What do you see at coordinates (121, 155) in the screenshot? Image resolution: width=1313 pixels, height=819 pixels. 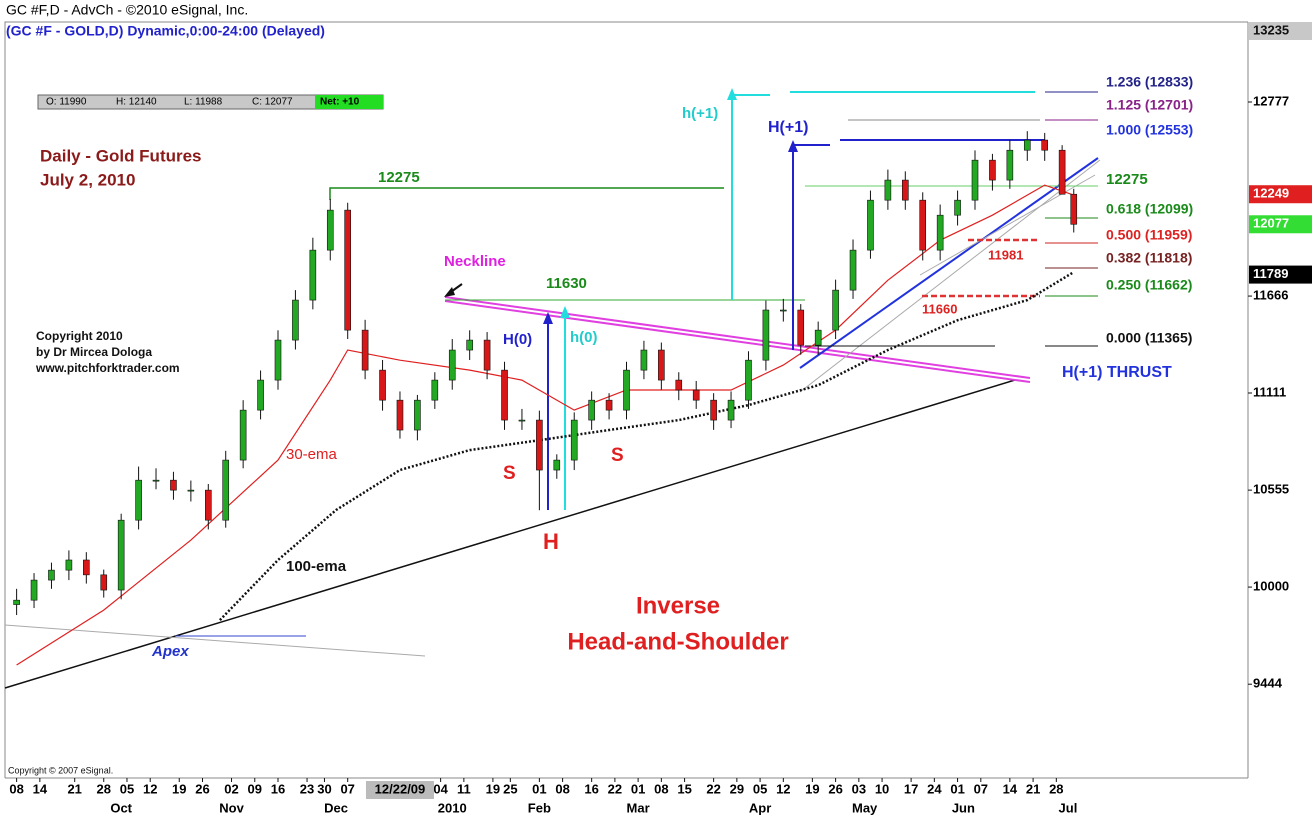 I see `chart-title: Daily - Gold Futures` at bounding box center [121, 155].